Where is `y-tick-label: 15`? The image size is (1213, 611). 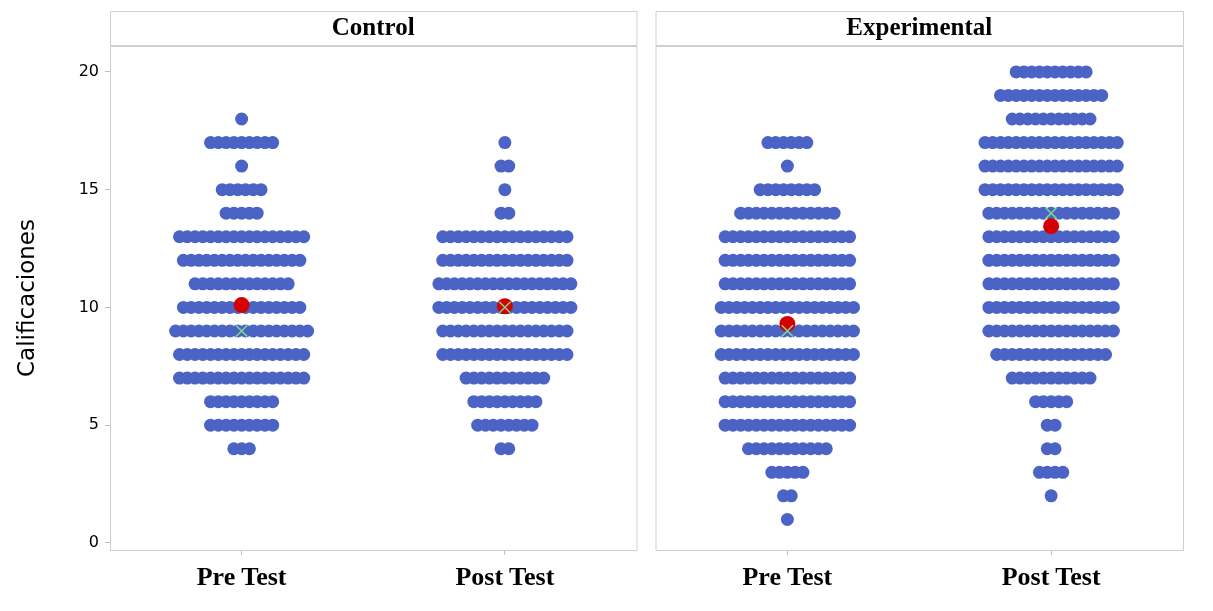 y-tick-label: 15 is located at coordinates (88, 188).